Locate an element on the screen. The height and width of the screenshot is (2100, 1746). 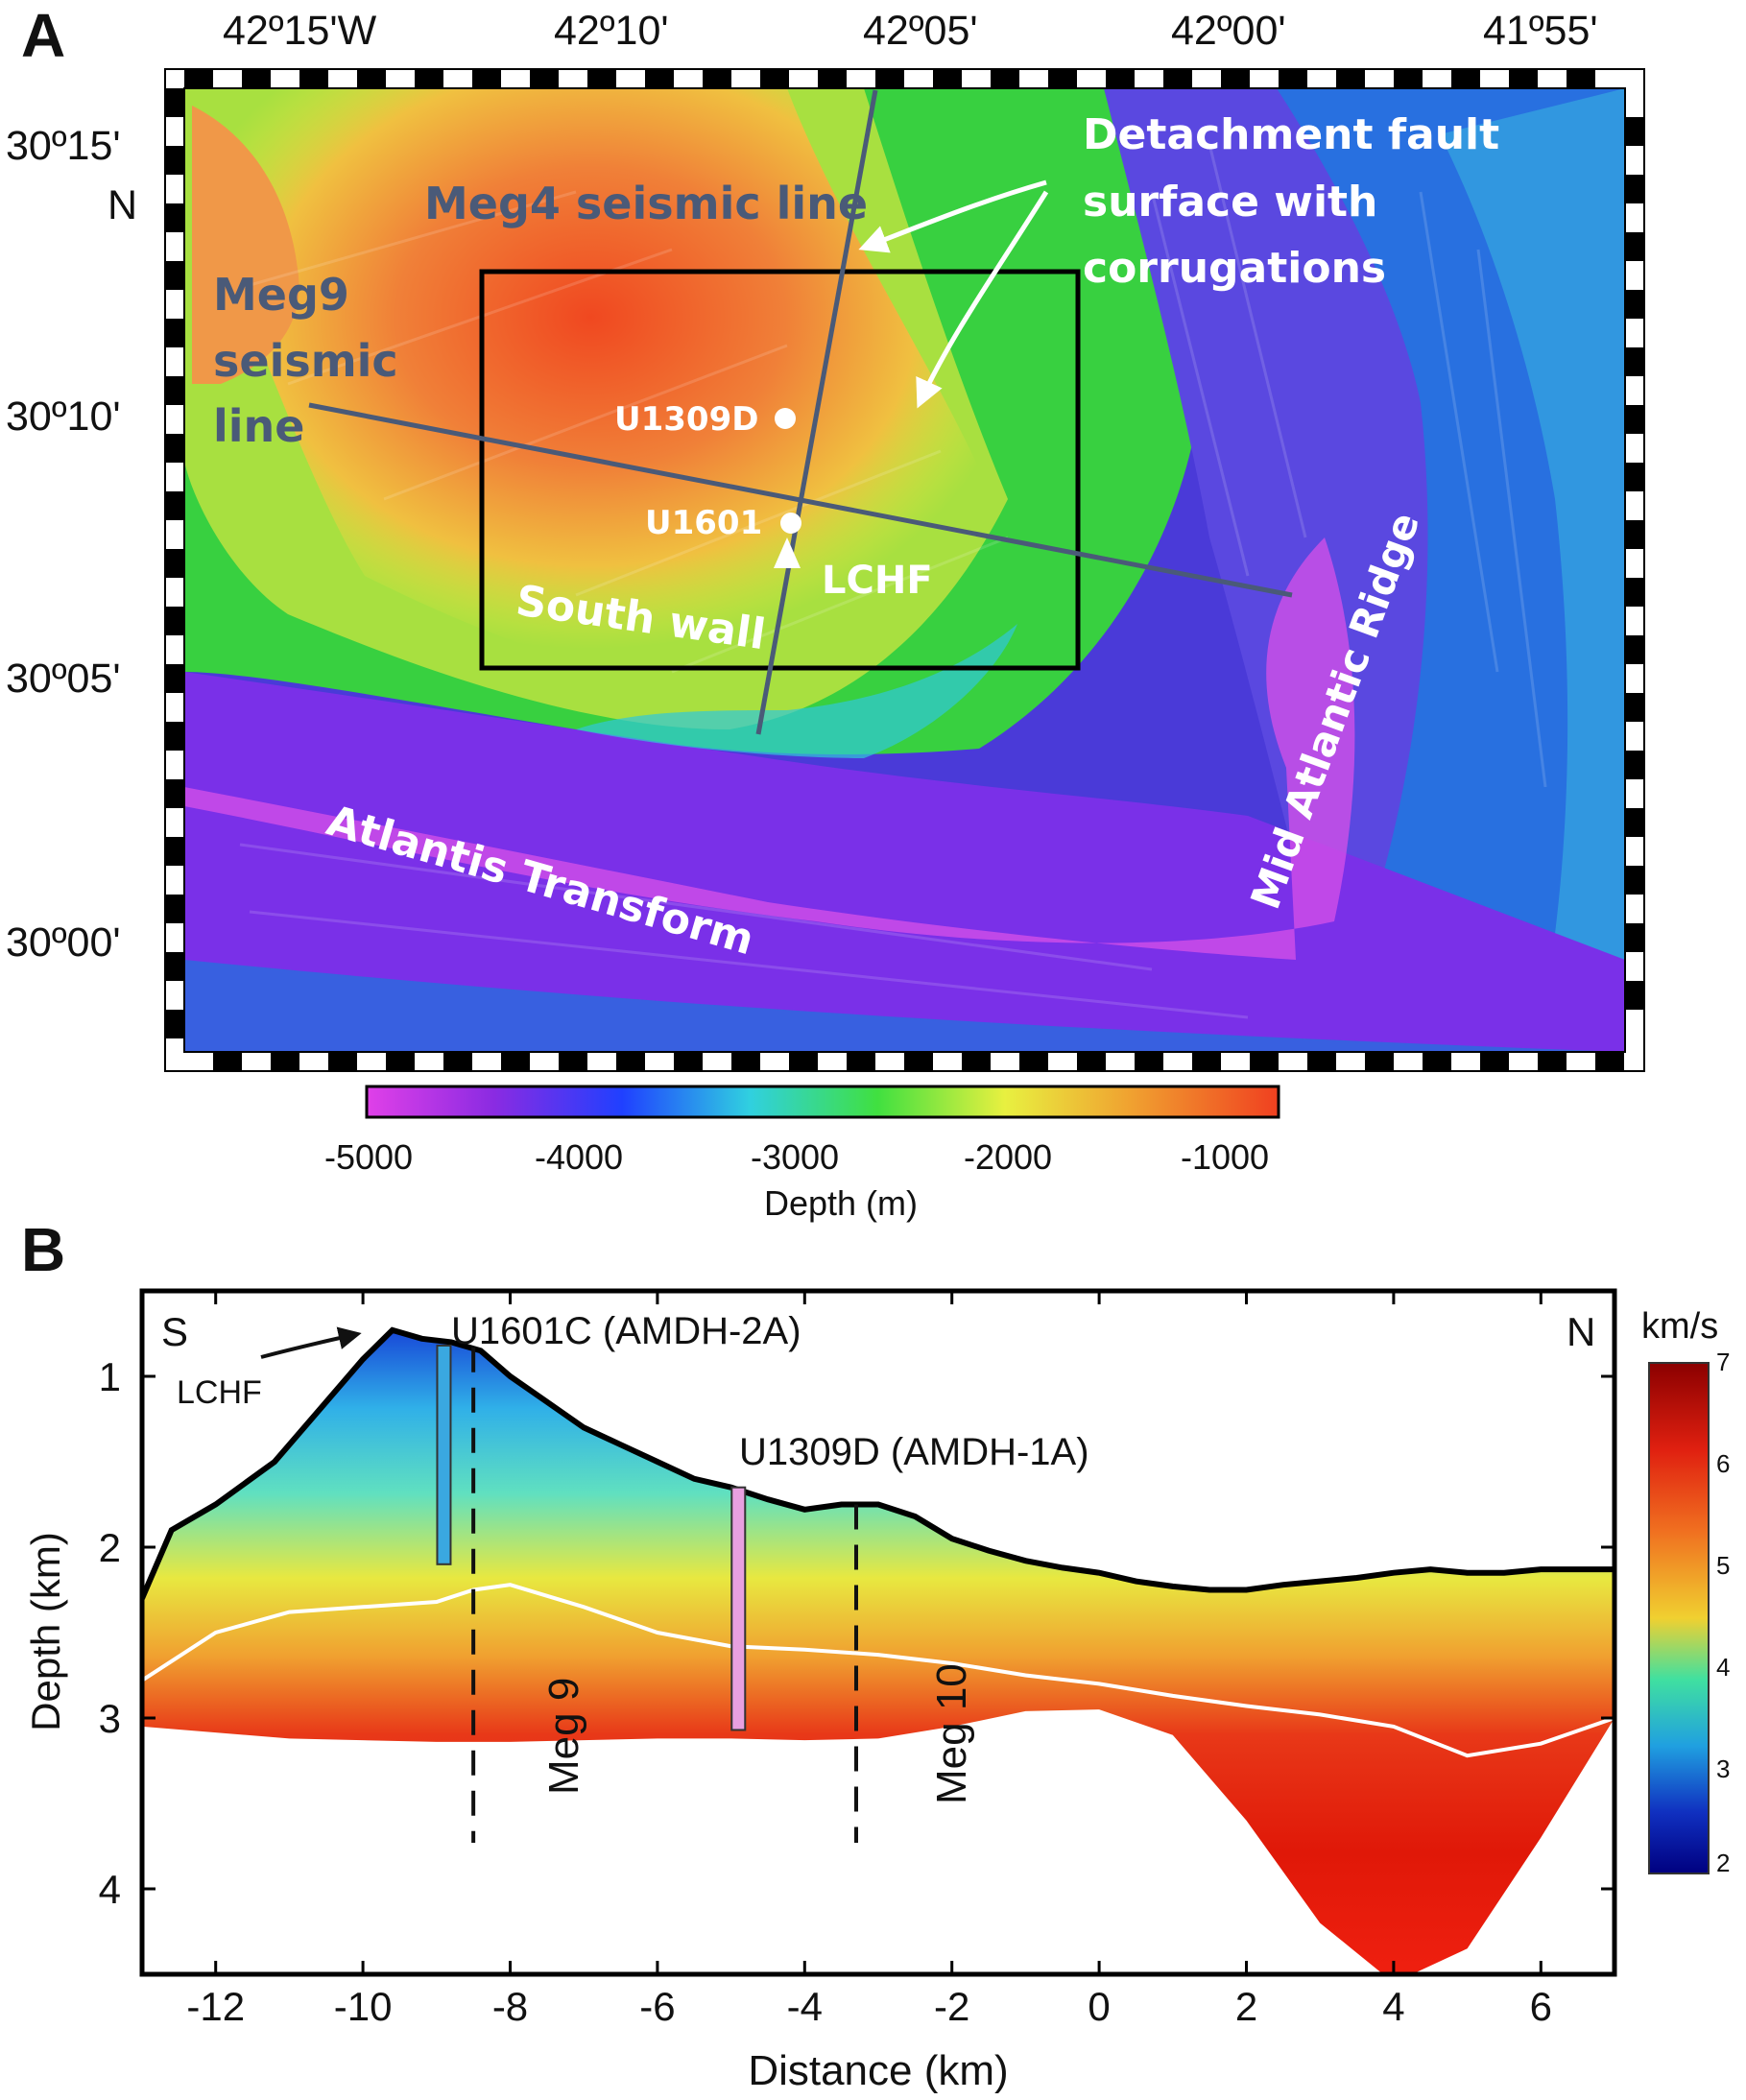
meg9-label-1: Meg9 is located at coordinates (281, 295).